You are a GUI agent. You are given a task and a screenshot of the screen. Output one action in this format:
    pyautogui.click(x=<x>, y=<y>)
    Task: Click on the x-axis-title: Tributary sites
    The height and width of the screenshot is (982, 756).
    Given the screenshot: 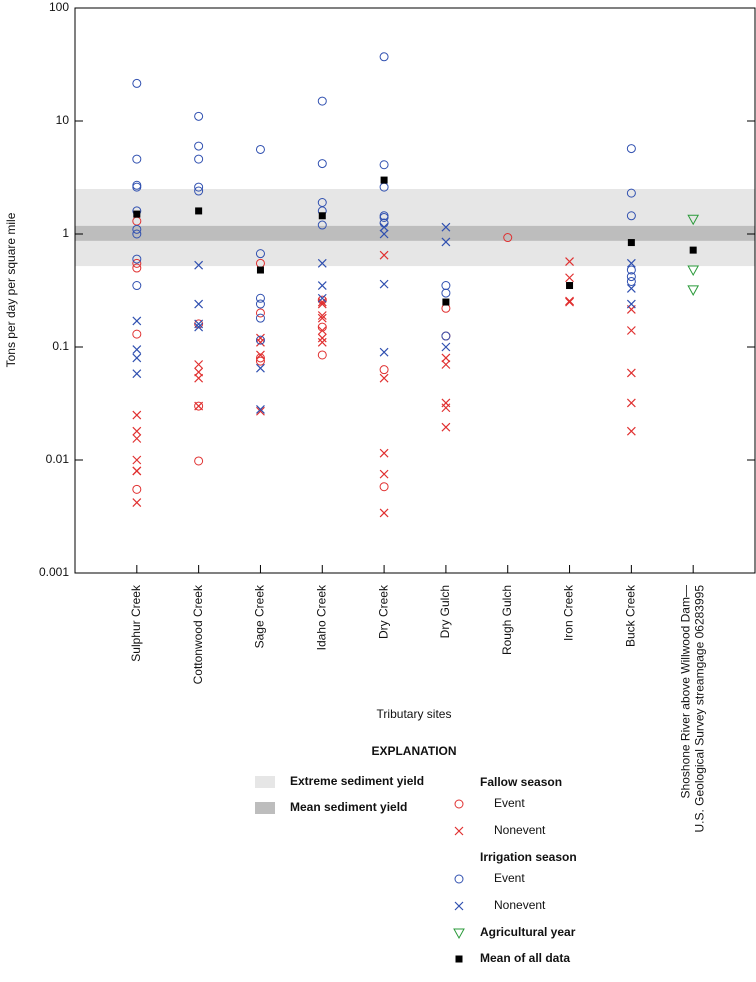 What is the action you would take?
    pyautogui.click(x=414, y=714)
    